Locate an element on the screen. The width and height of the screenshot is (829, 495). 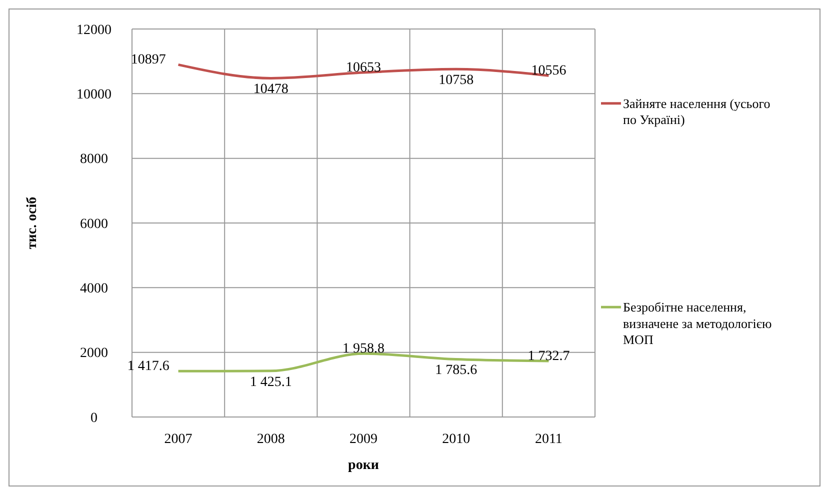
x-tick-label: 2010 is located at coordinates (456, 439).